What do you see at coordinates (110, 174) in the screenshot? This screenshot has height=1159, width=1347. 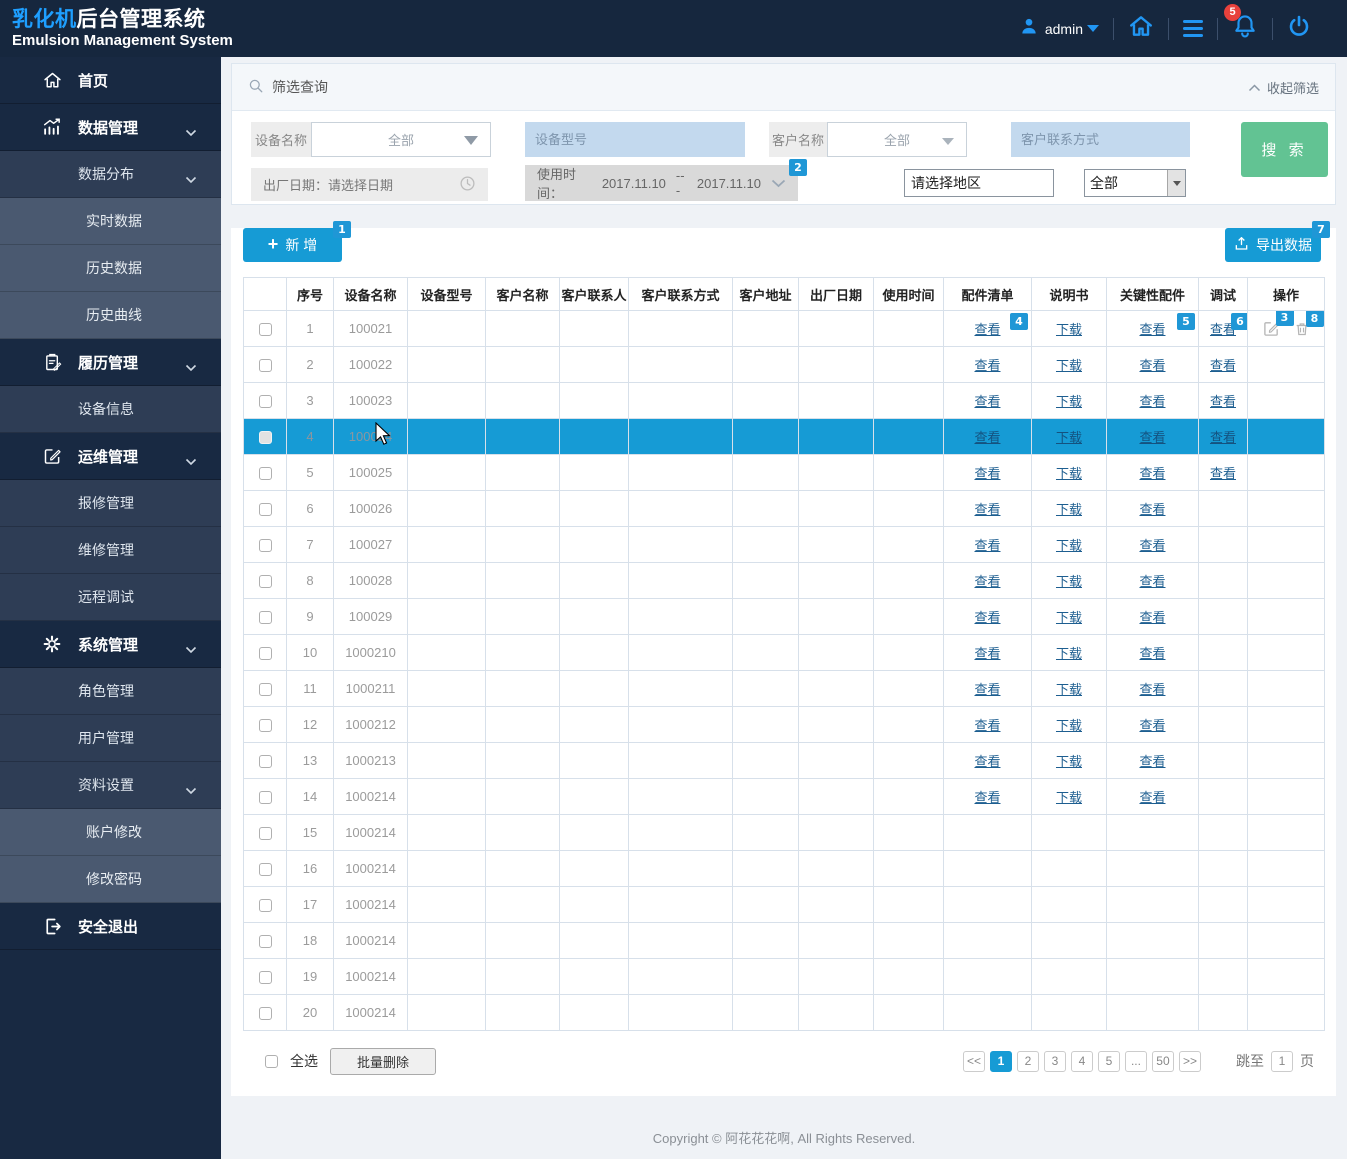 I see `sidebar-item: 数据分布` at bounding box center [110, 174].